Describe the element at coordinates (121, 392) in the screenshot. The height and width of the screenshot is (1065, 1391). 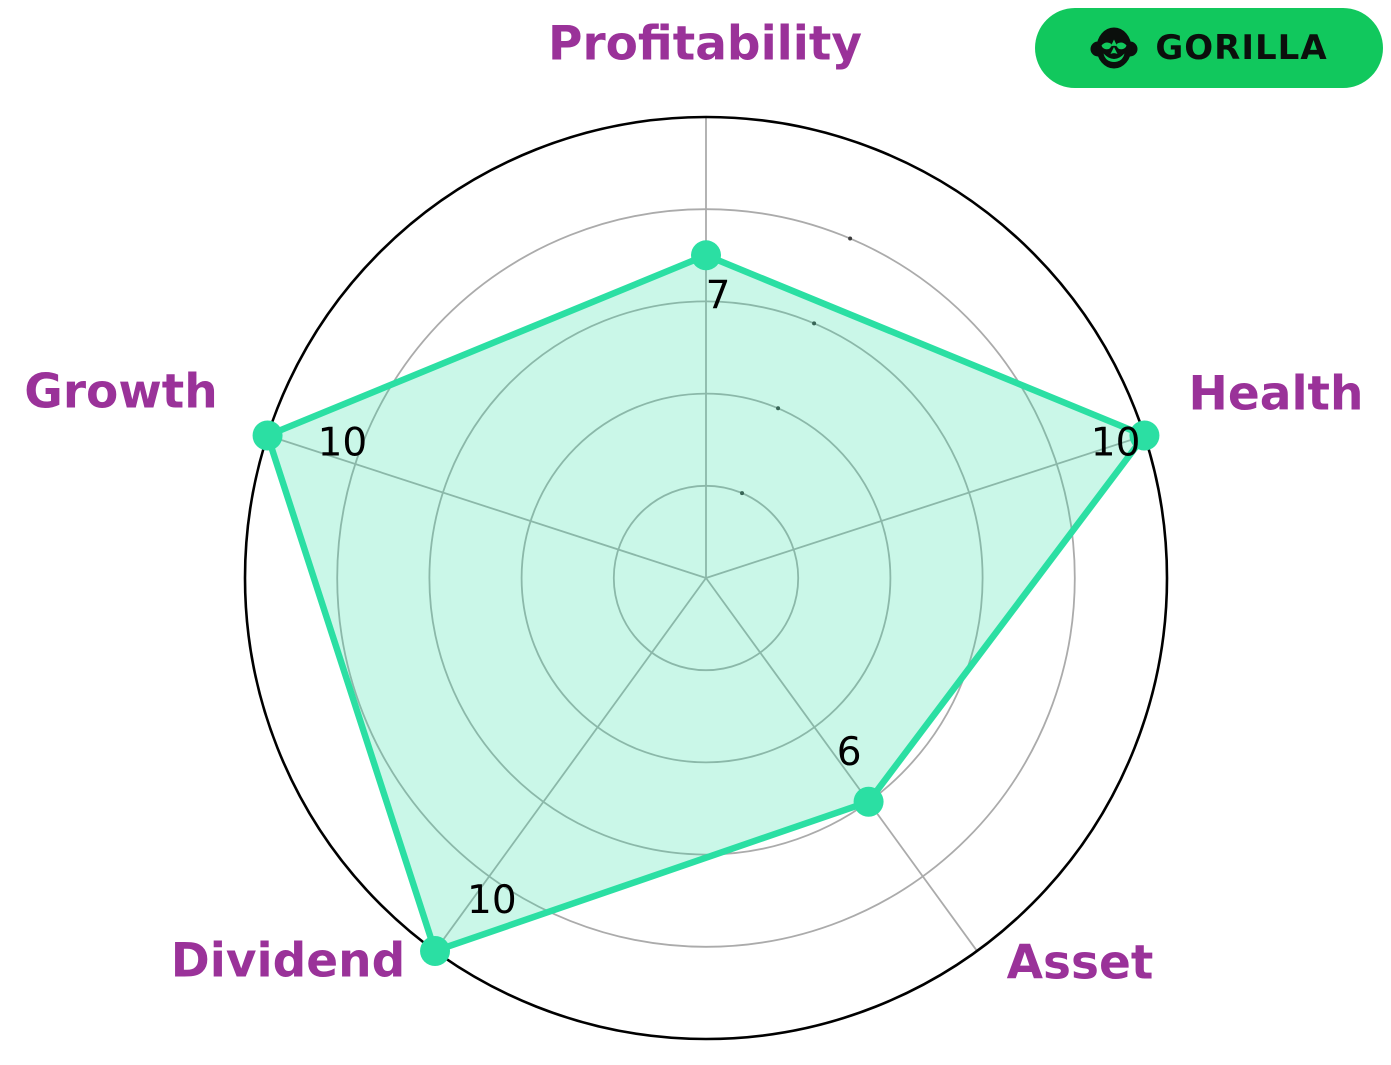
I see `axis-label-growth: Growth` at that location.